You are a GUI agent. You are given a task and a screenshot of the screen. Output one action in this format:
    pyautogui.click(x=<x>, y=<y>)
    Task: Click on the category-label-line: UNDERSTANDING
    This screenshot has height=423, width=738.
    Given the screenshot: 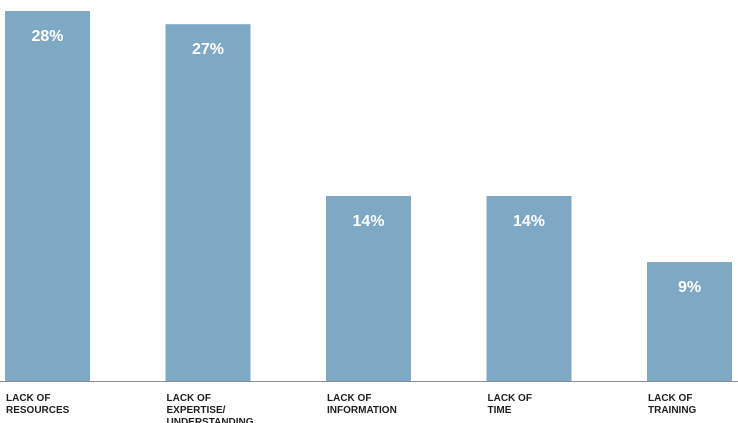 What is the action you would take?
    pyautogui.click(x=210, y=420)
    